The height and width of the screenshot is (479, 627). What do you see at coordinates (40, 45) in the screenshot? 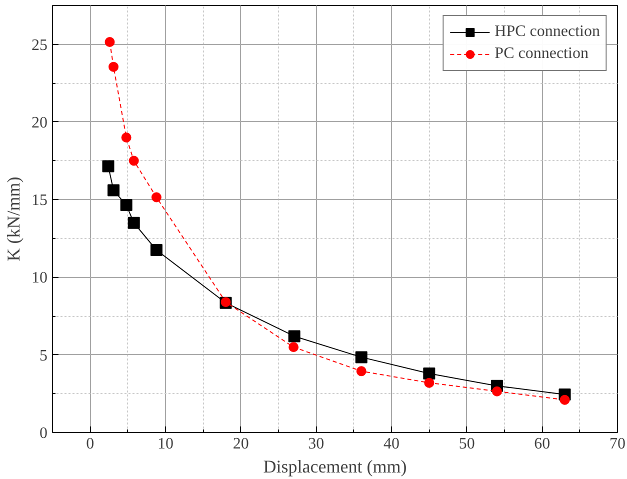
I see `y-tick-label: 25` at bounding box center [40, 45].